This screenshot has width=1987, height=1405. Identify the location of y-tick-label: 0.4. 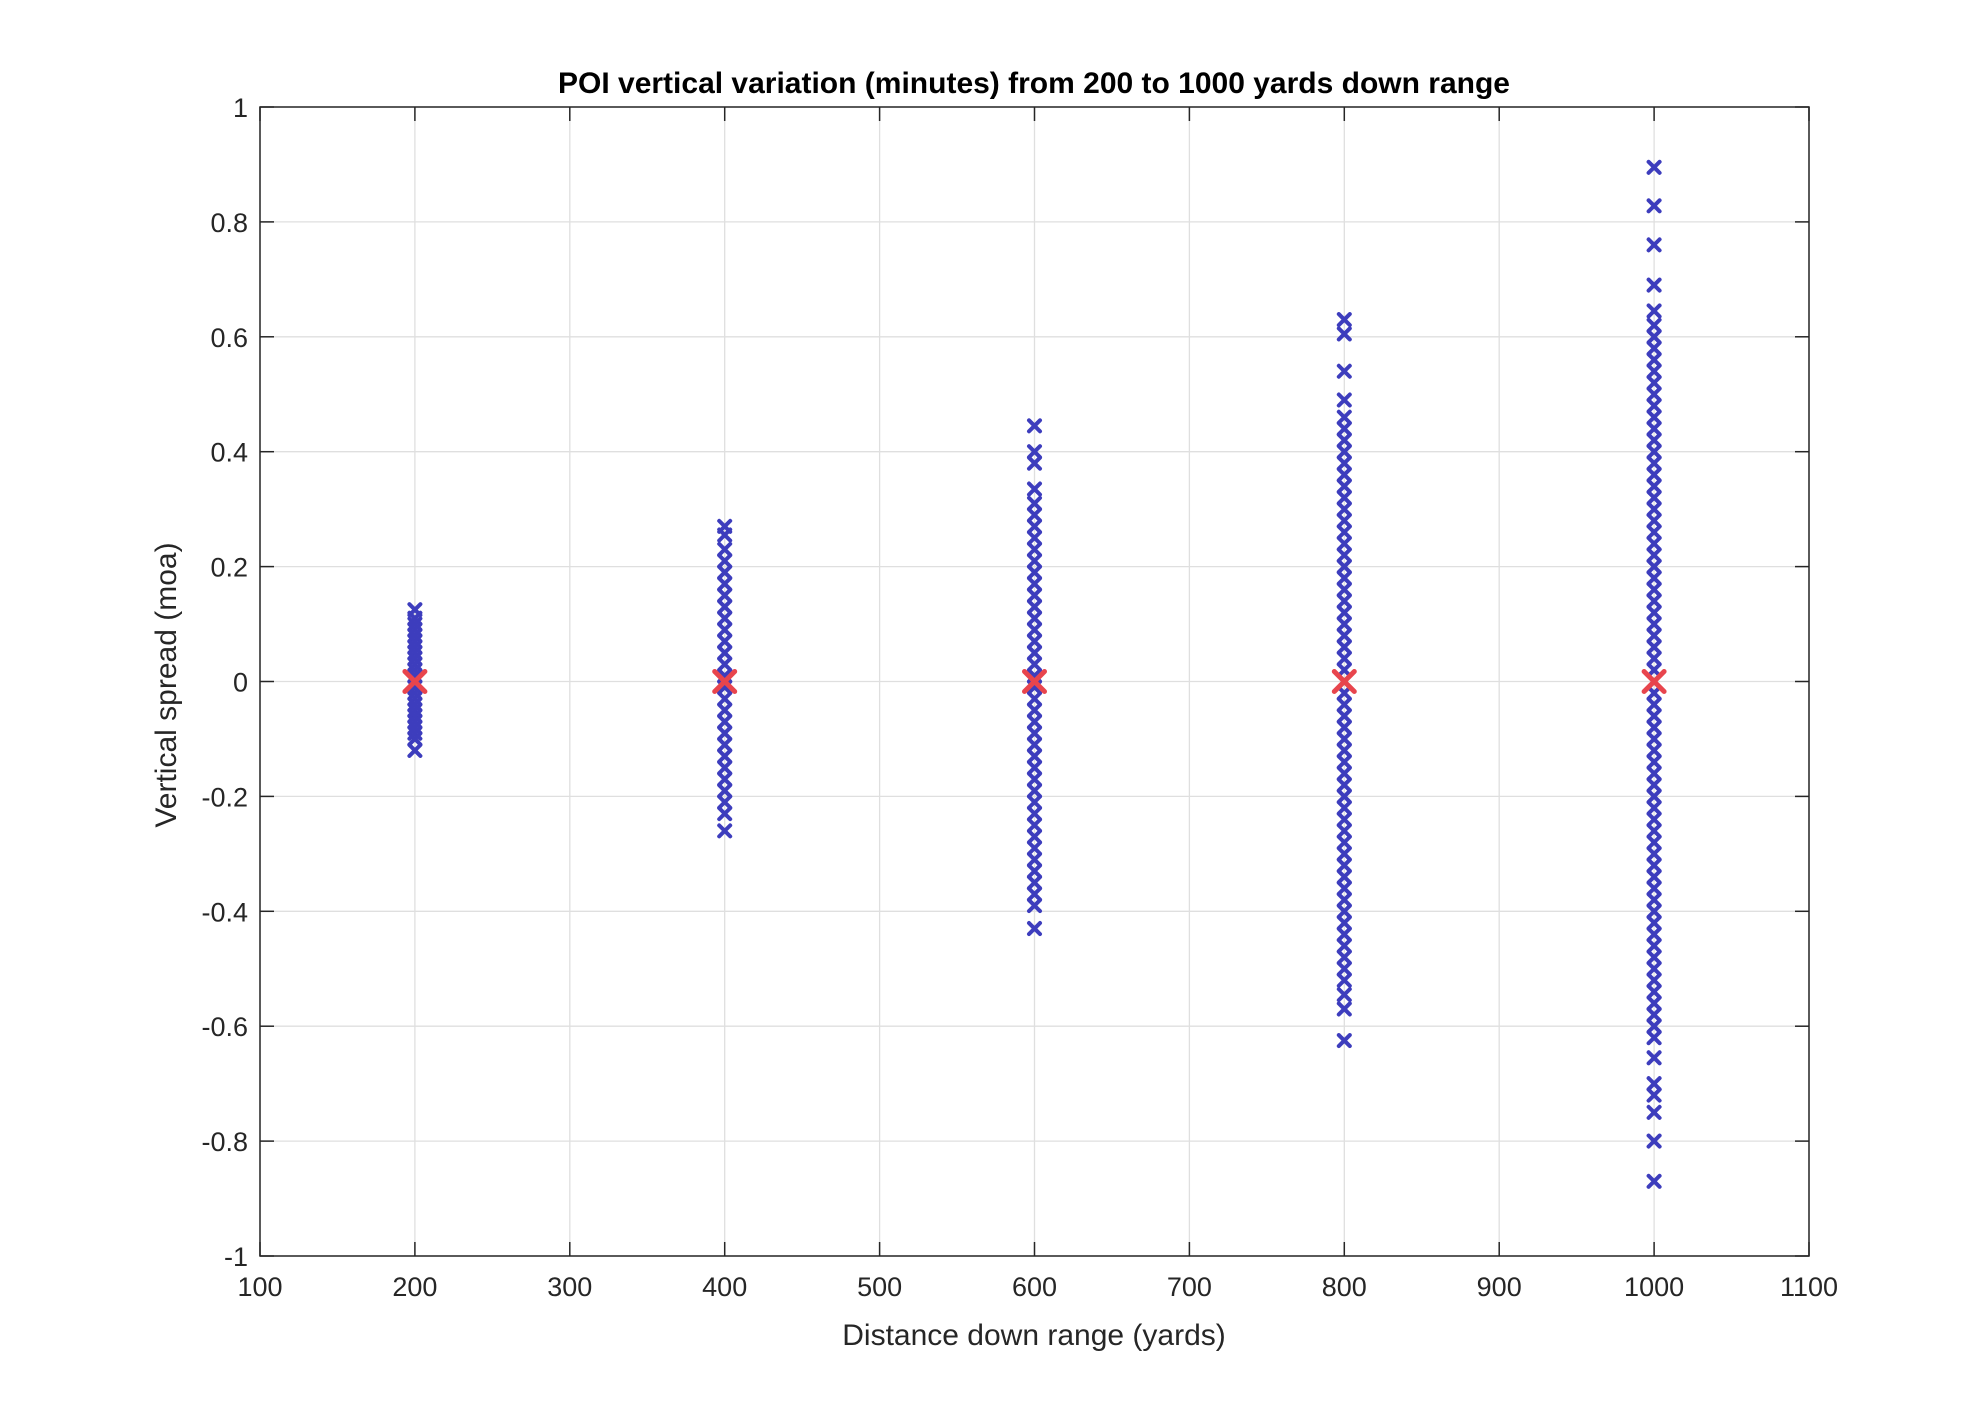
(229, 453).